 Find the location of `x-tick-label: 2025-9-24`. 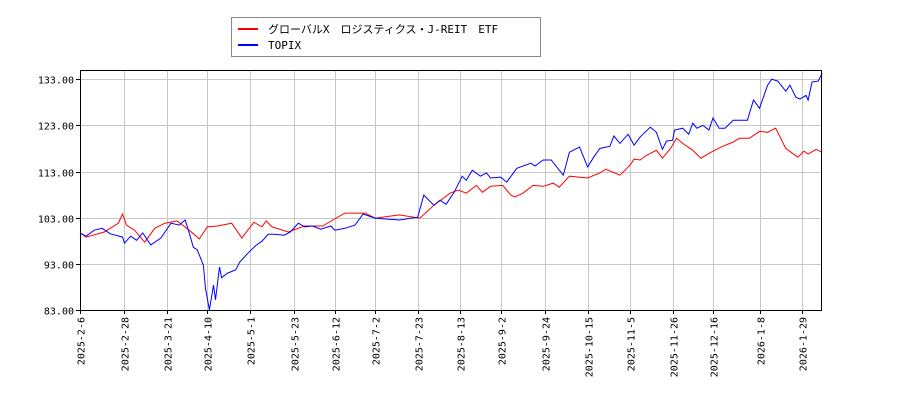

x-tick-label: 2025-9-24 is located at coordinates (547, 344).